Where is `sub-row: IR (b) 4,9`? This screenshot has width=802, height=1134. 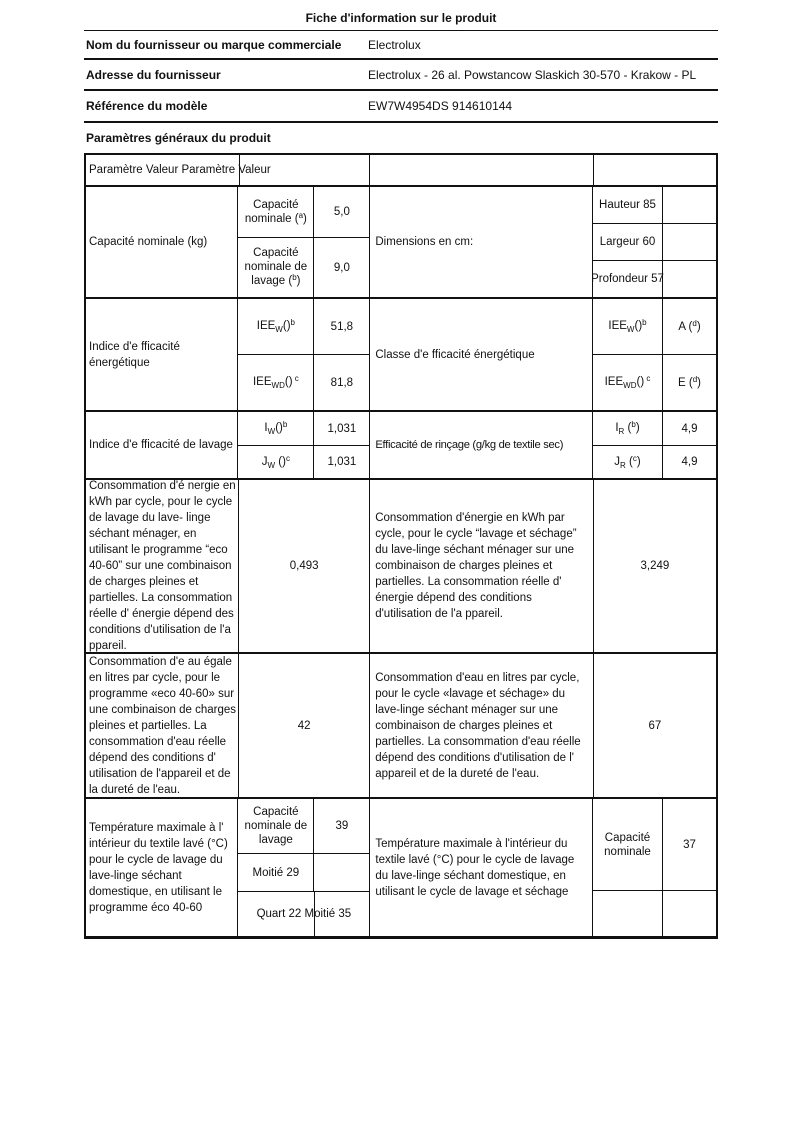 sub-row: IR (b) 4,9 is located at coordinates (654, 428).